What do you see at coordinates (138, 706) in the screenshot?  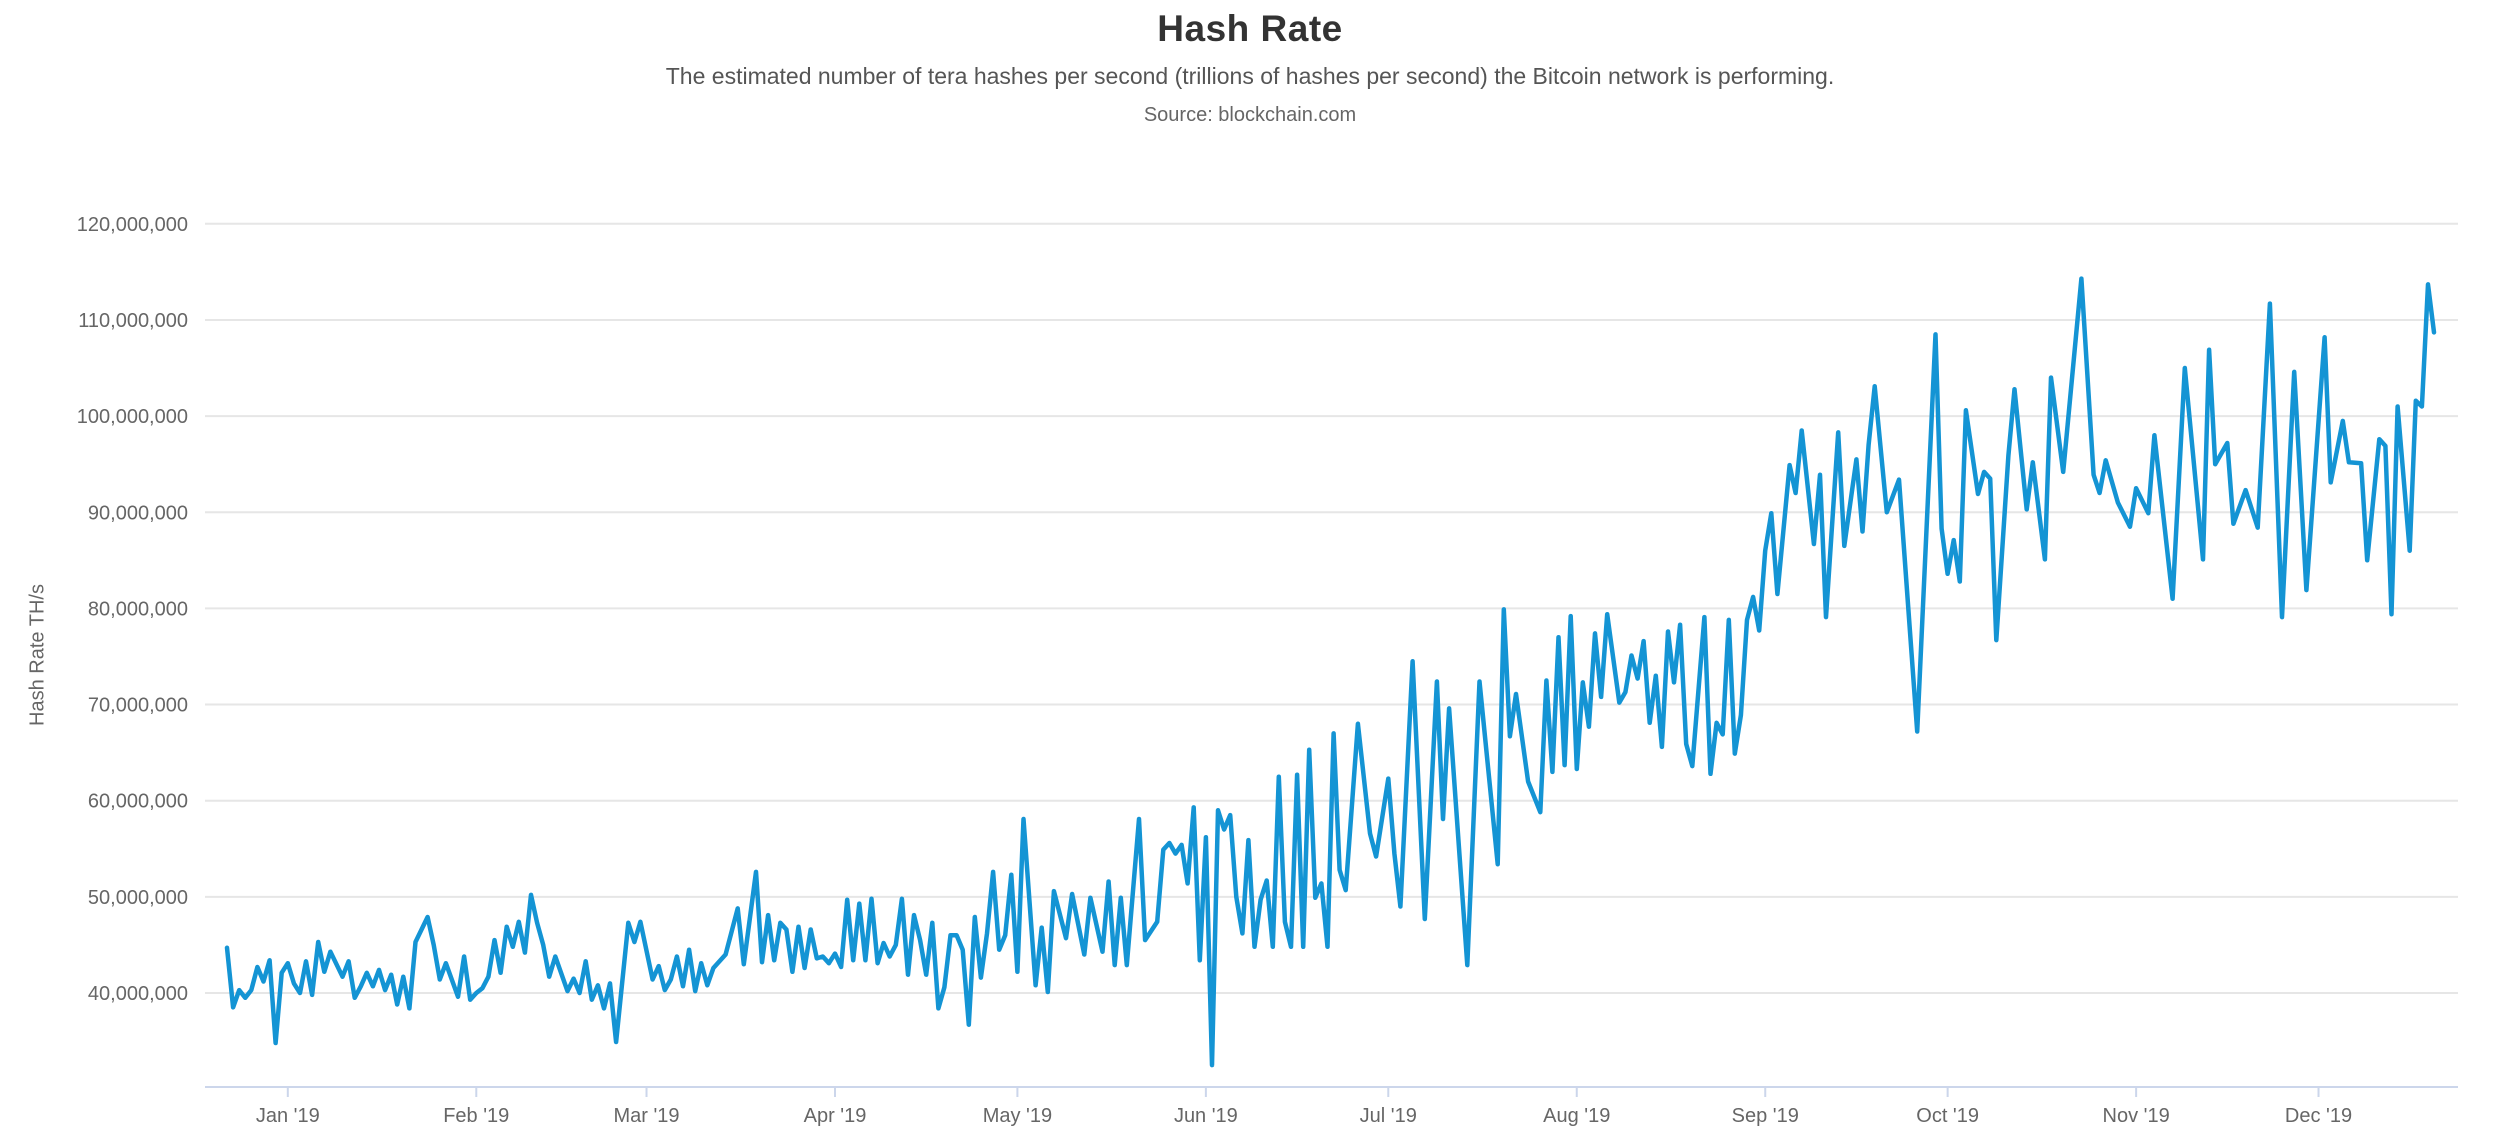 I see `y-axis-tick-label: 70,000,000` at bounding box center [138, 706].